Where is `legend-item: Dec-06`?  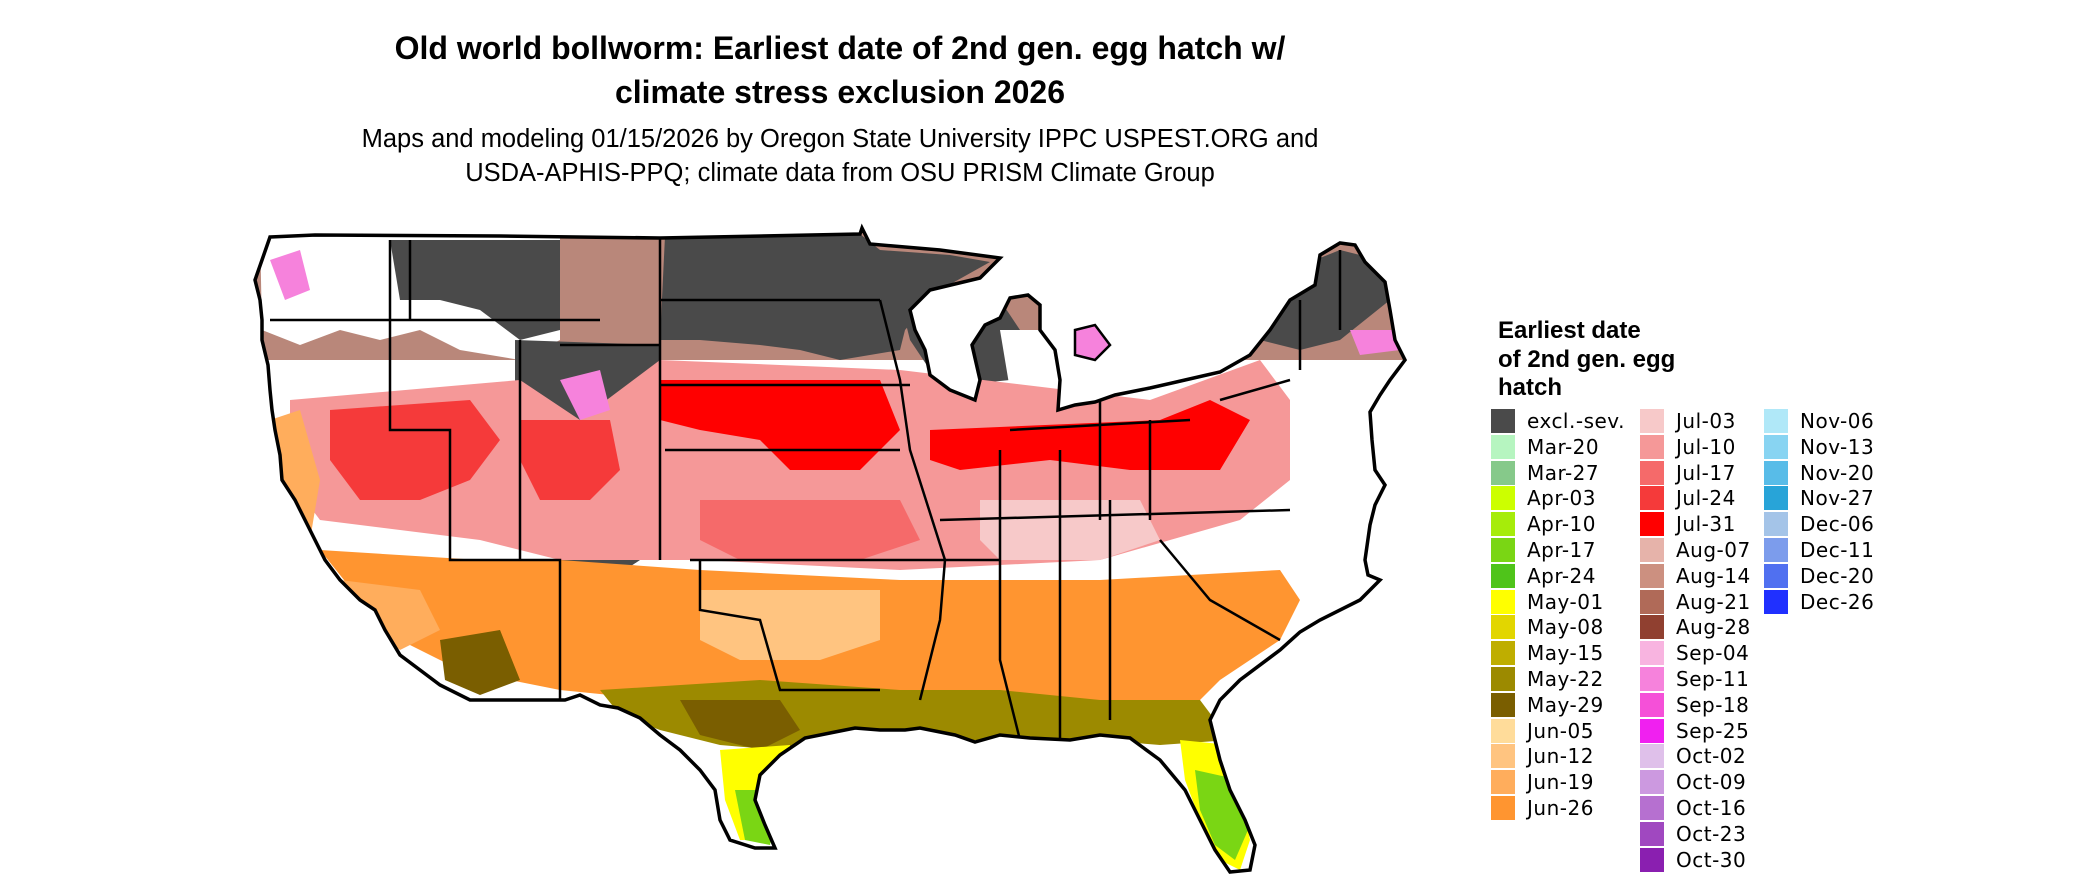 legend-item: Dec-06 is located at coordinates (1819, 524).